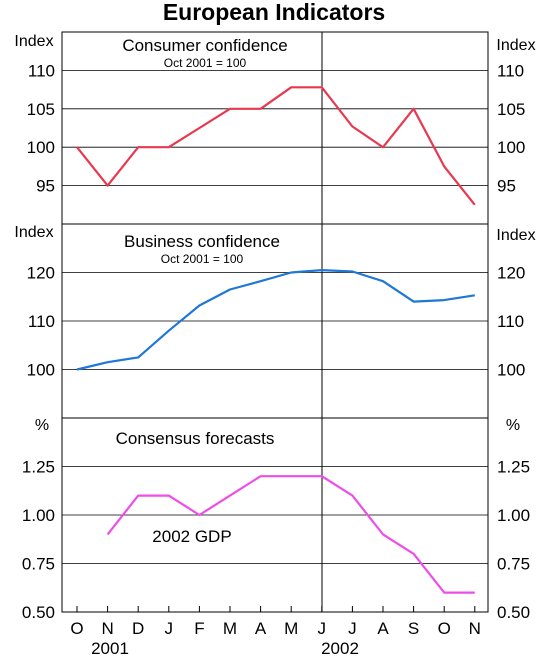  I want to click on y-tick-label-right: 0.50, so click(513, 612).